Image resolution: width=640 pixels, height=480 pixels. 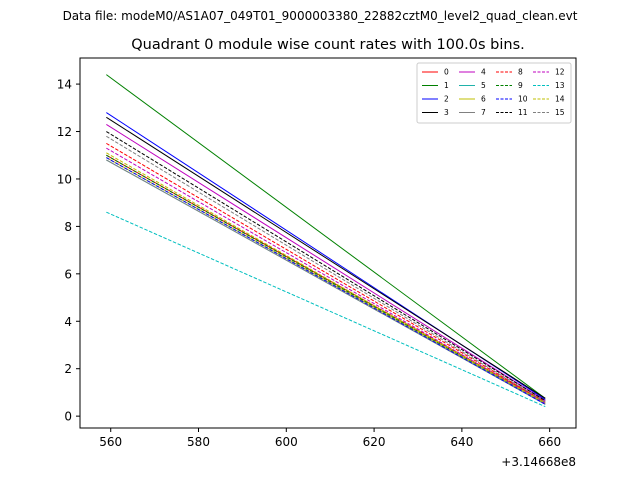 What do you see at coordinates (446, 99) in the screenshot?
I see `legend-label-2: 2` at bounding box center [446, 99].